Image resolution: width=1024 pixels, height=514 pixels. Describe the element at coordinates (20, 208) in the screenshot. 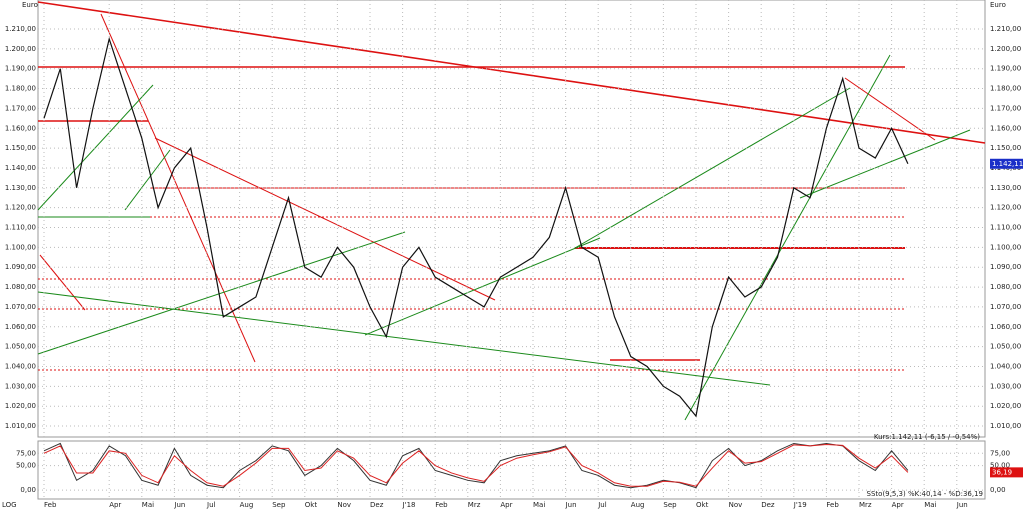

I see `y-tick-label: 1.120,00` at that location.